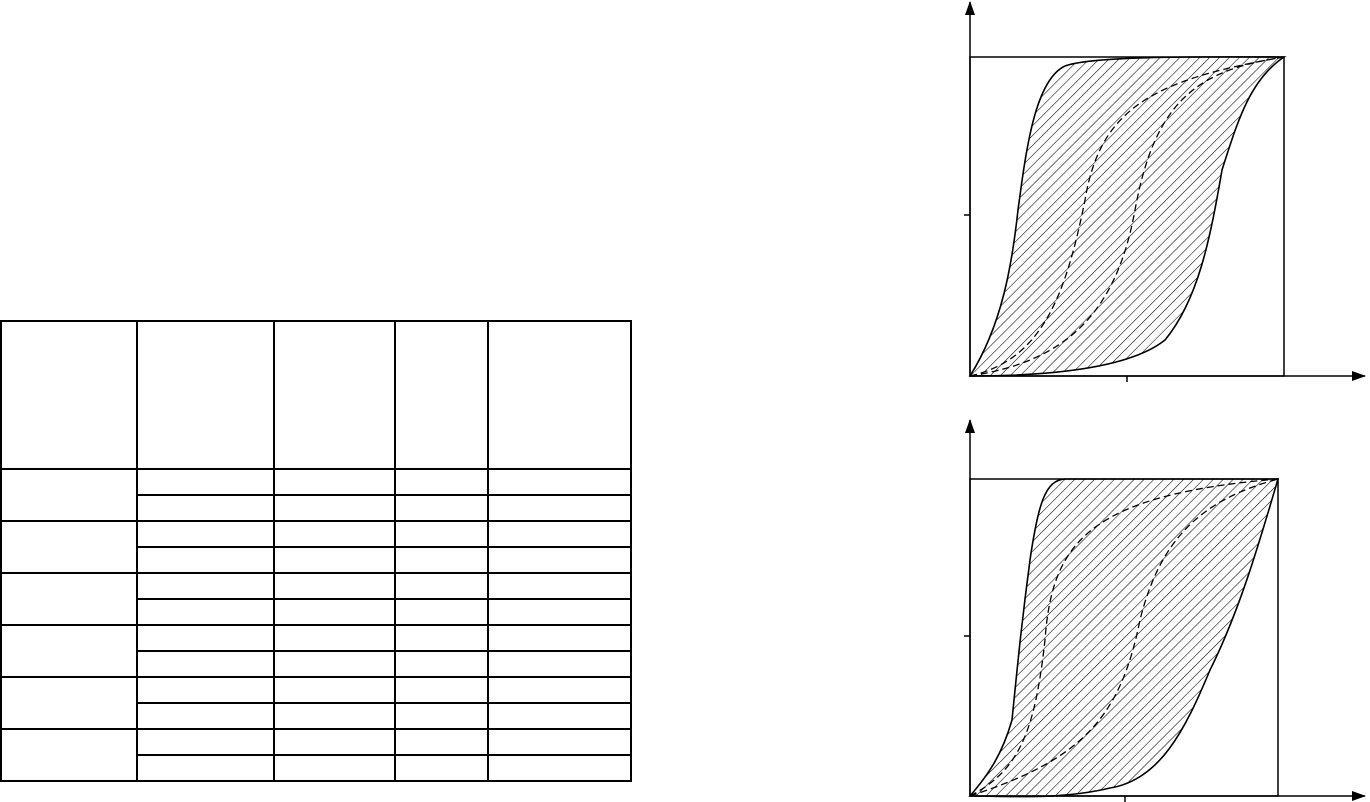 The height and width of the screenshot is (802, 1370). I want to click on table-header-row, so click(316, 395).